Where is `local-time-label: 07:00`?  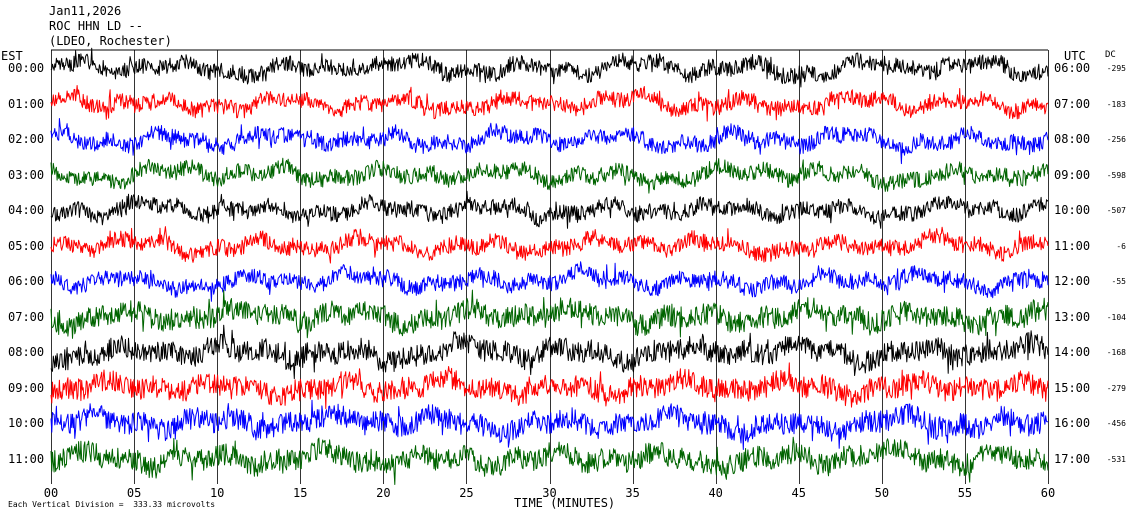 local-time-label: 07:00 is located at coordinates (26, 317).